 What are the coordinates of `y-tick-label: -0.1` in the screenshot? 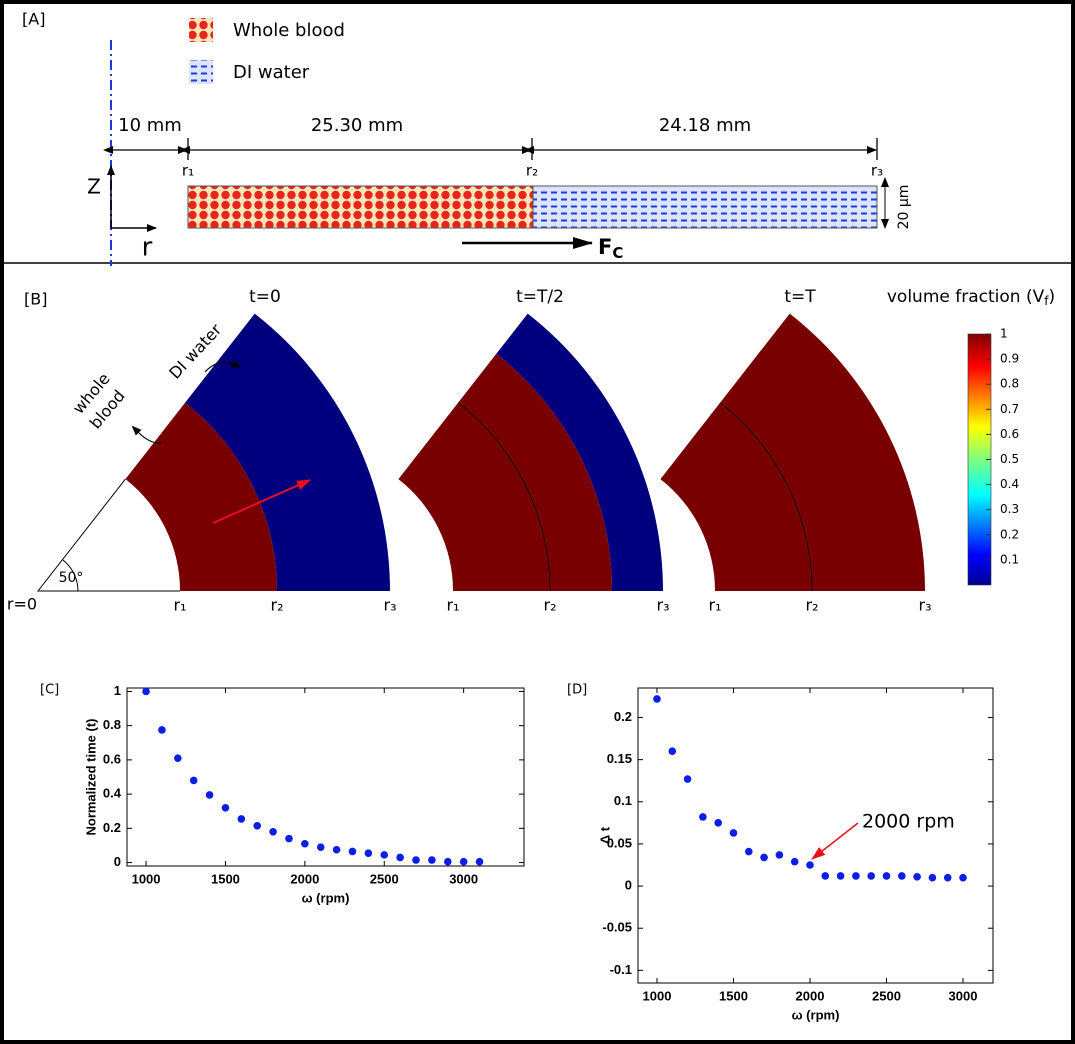 It's located at (621, 969).